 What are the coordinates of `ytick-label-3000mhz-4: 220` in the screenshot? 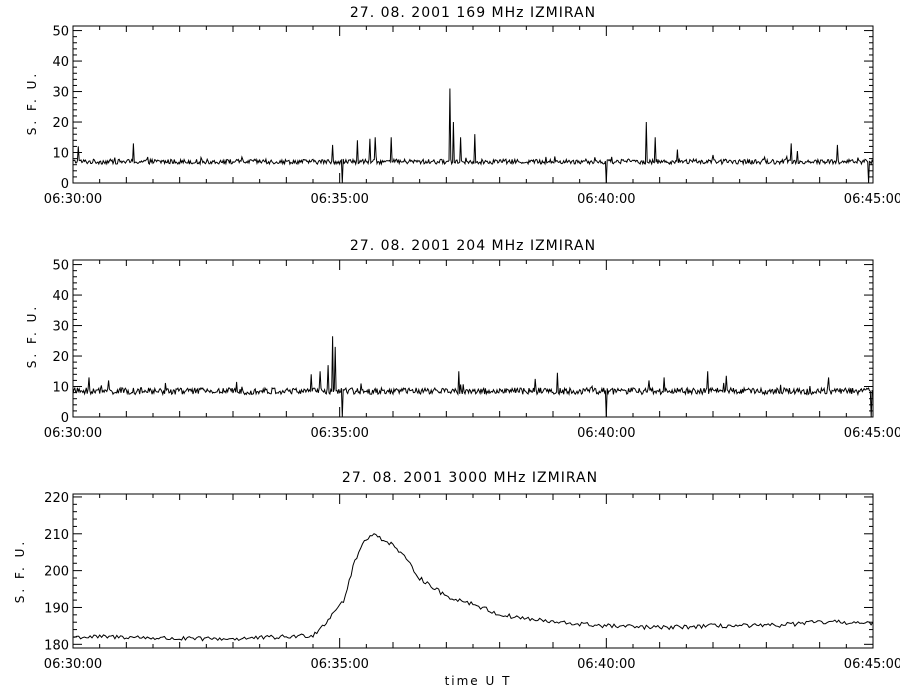 It's located at (56, 498).